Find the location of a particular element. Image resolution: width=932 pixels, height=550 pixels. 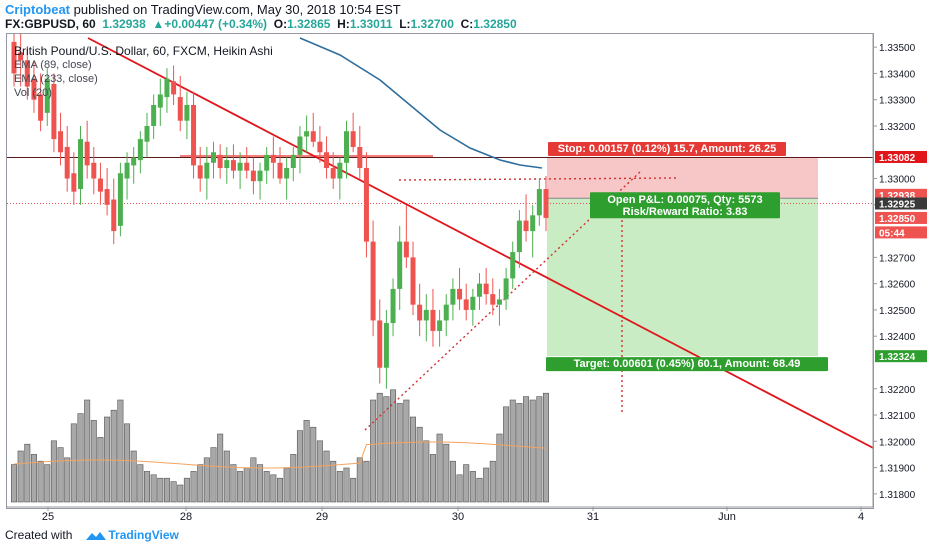

time-tick-label: 30 is located at coordinates (458, 517).